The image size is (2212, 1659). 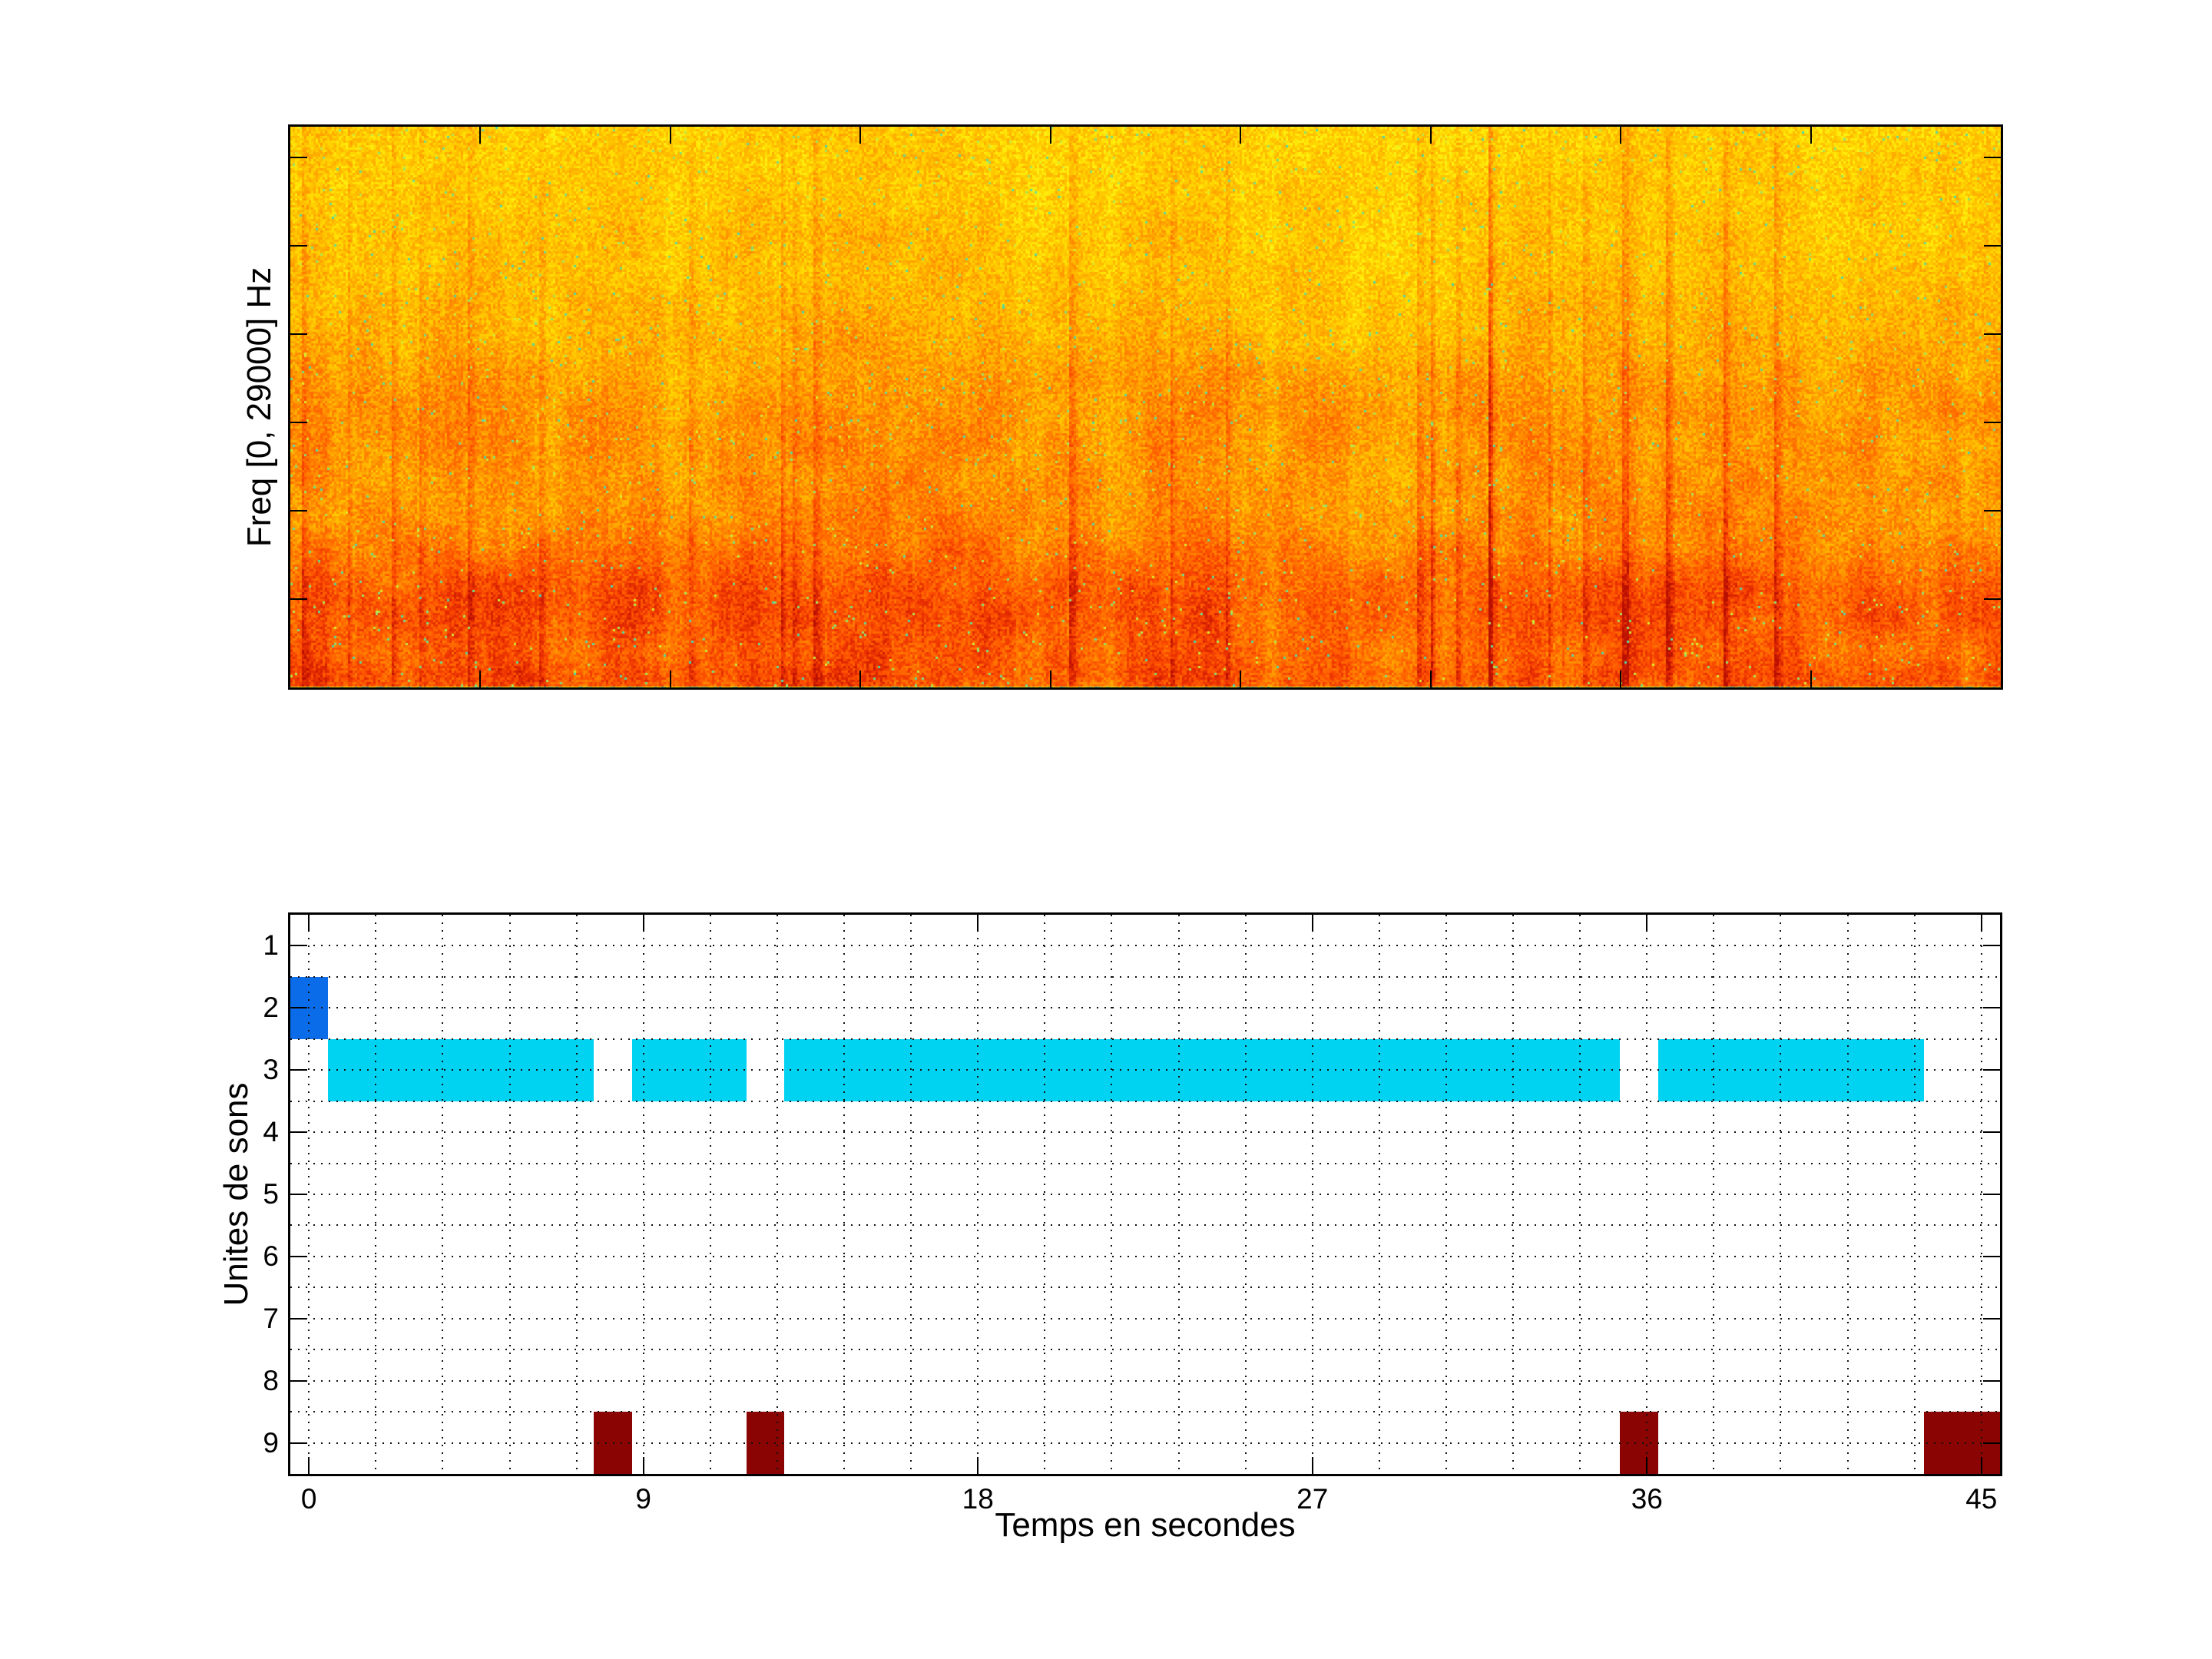 I want to click on y-tick-label: 6, so click(x=271, y=1256).